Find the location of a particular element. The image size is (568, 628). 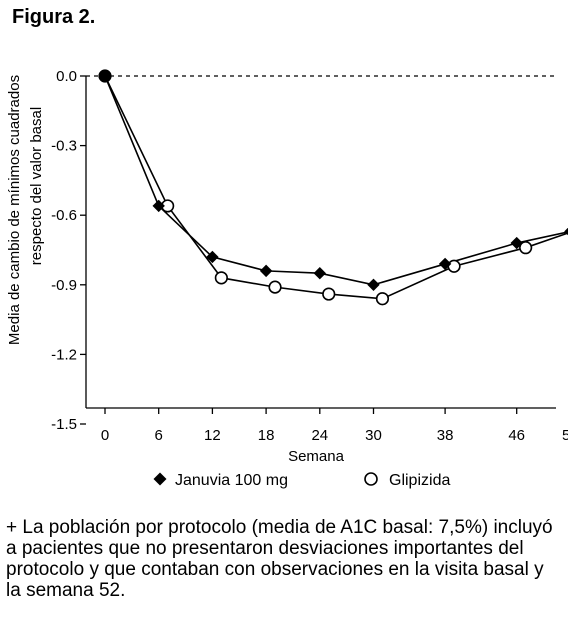

legend-glipizida-marker is located at coordinates (371, 479).